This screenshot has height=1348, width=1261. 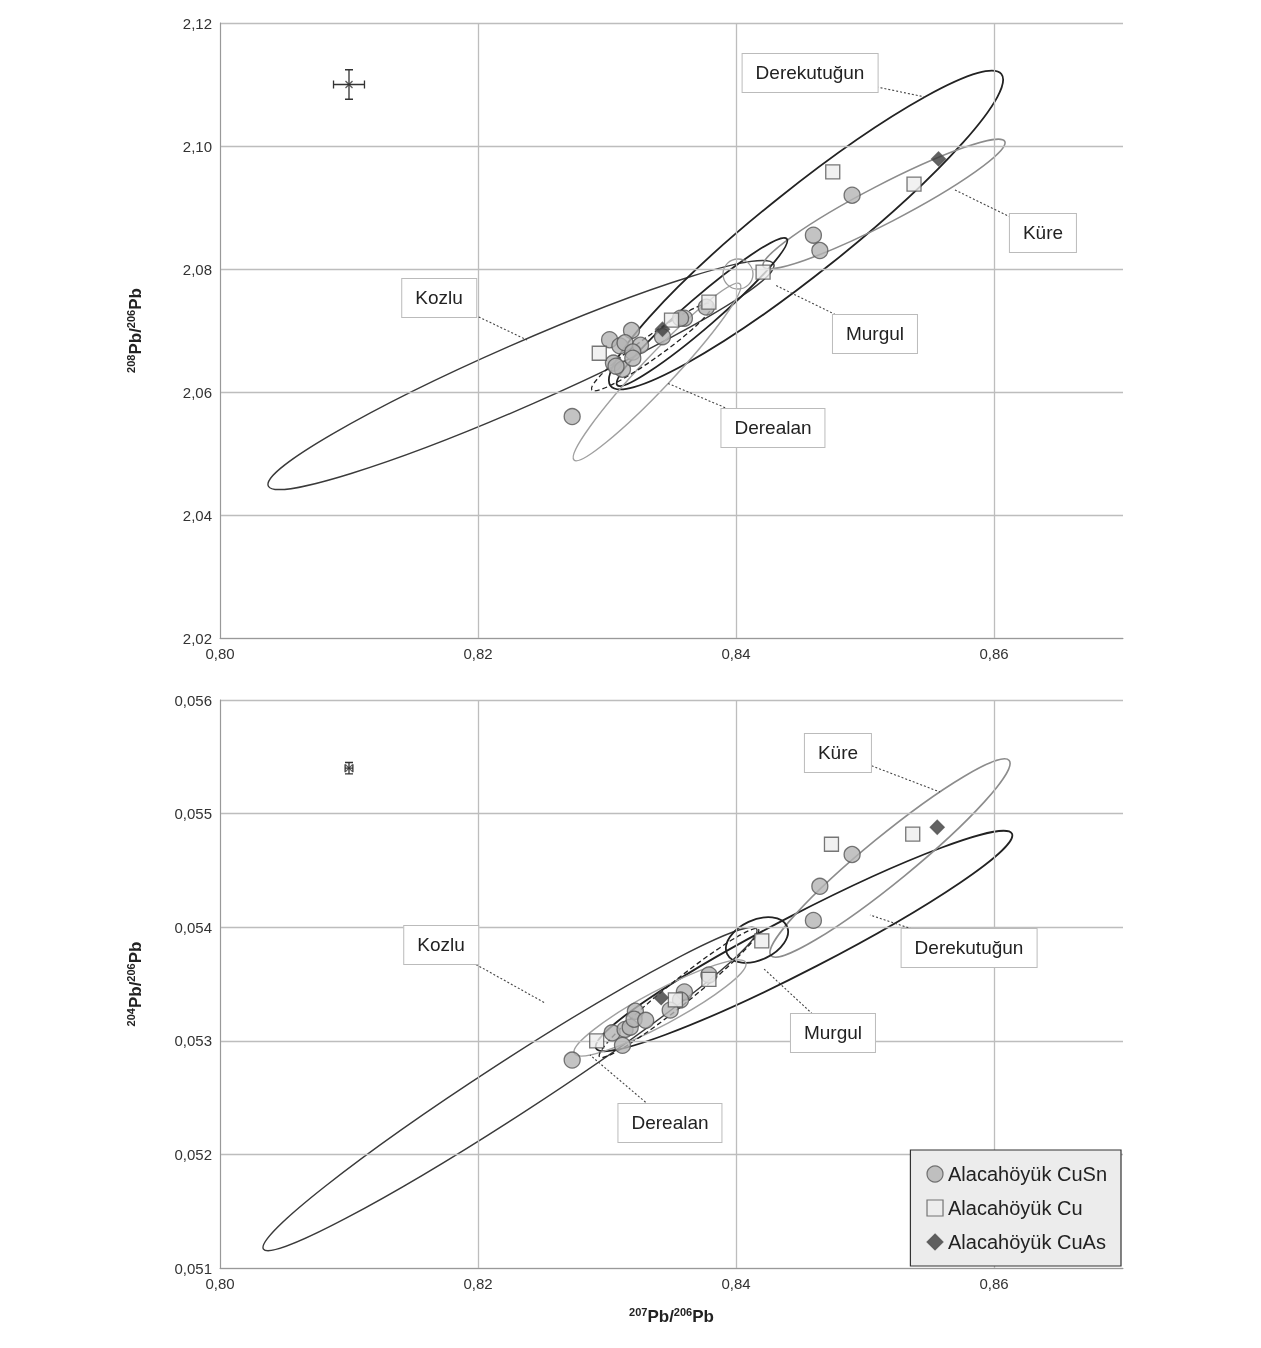 What do you see at coordinates (197, 392) in the screenshot?
I see `y-tick-label: 2,06` at bounding box center [197, 392].